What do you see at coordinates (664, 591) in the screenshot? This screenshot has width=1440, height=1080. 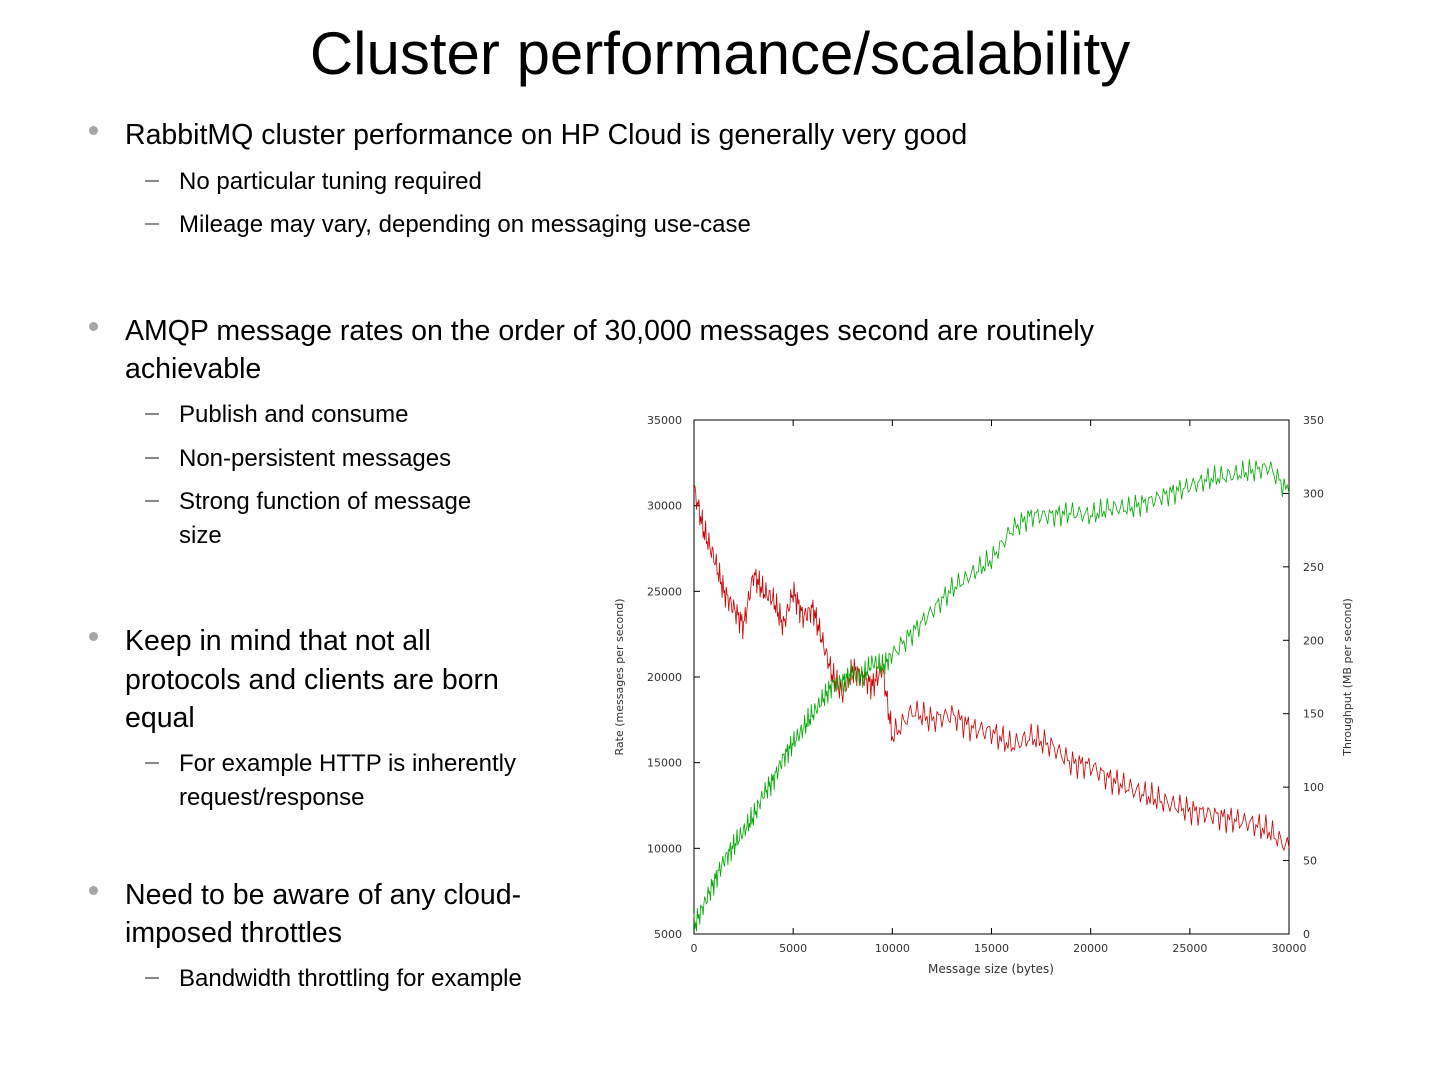 I see `y-tick-label: 25000` at bounding box center [664, 591].